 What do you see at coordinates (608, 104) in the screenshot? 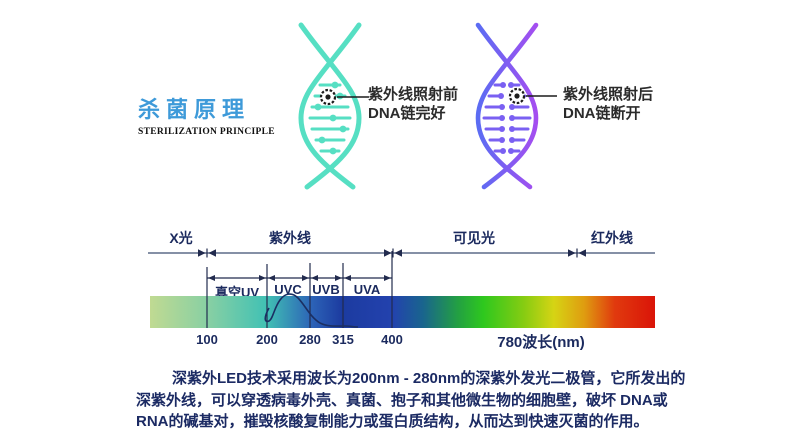
I see `dna-broken-label: 紫外线照射后 DNA链断开` at bounding box center [608, 104].